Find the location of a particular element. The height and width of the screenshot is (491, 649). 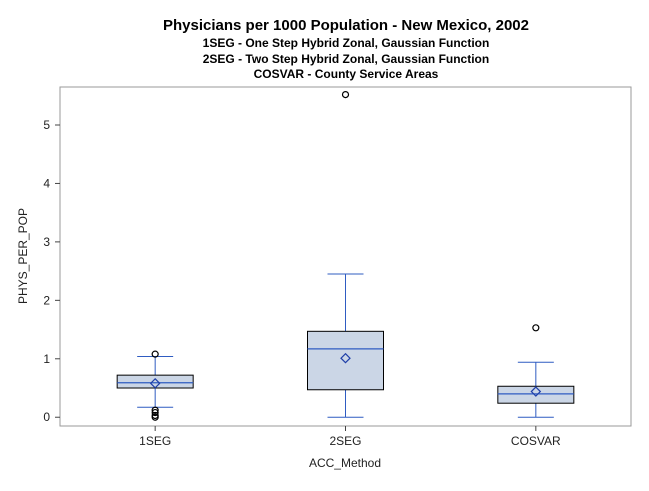

chart-subtitle-3: COSVAR - County Service Areas is located at coordinates (346, 74).